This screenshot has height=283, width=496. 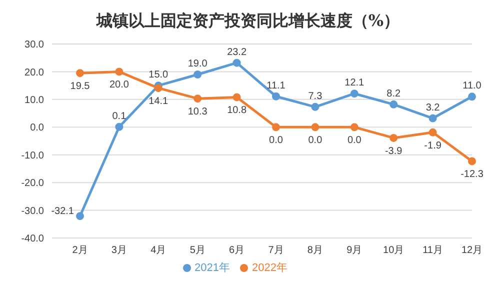 I want to click on y-tick-label: 0.0, so click(x=37, y=128).